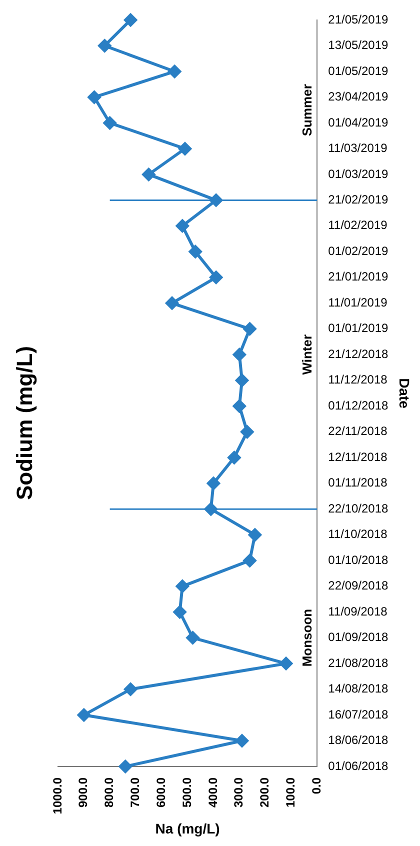 This screenshot has height=846, width=420. What do you see at coordinates (358, 148) in the screenshot?
I see `y-tick-label: 11/03/2019` at bounding box center [358, 148].